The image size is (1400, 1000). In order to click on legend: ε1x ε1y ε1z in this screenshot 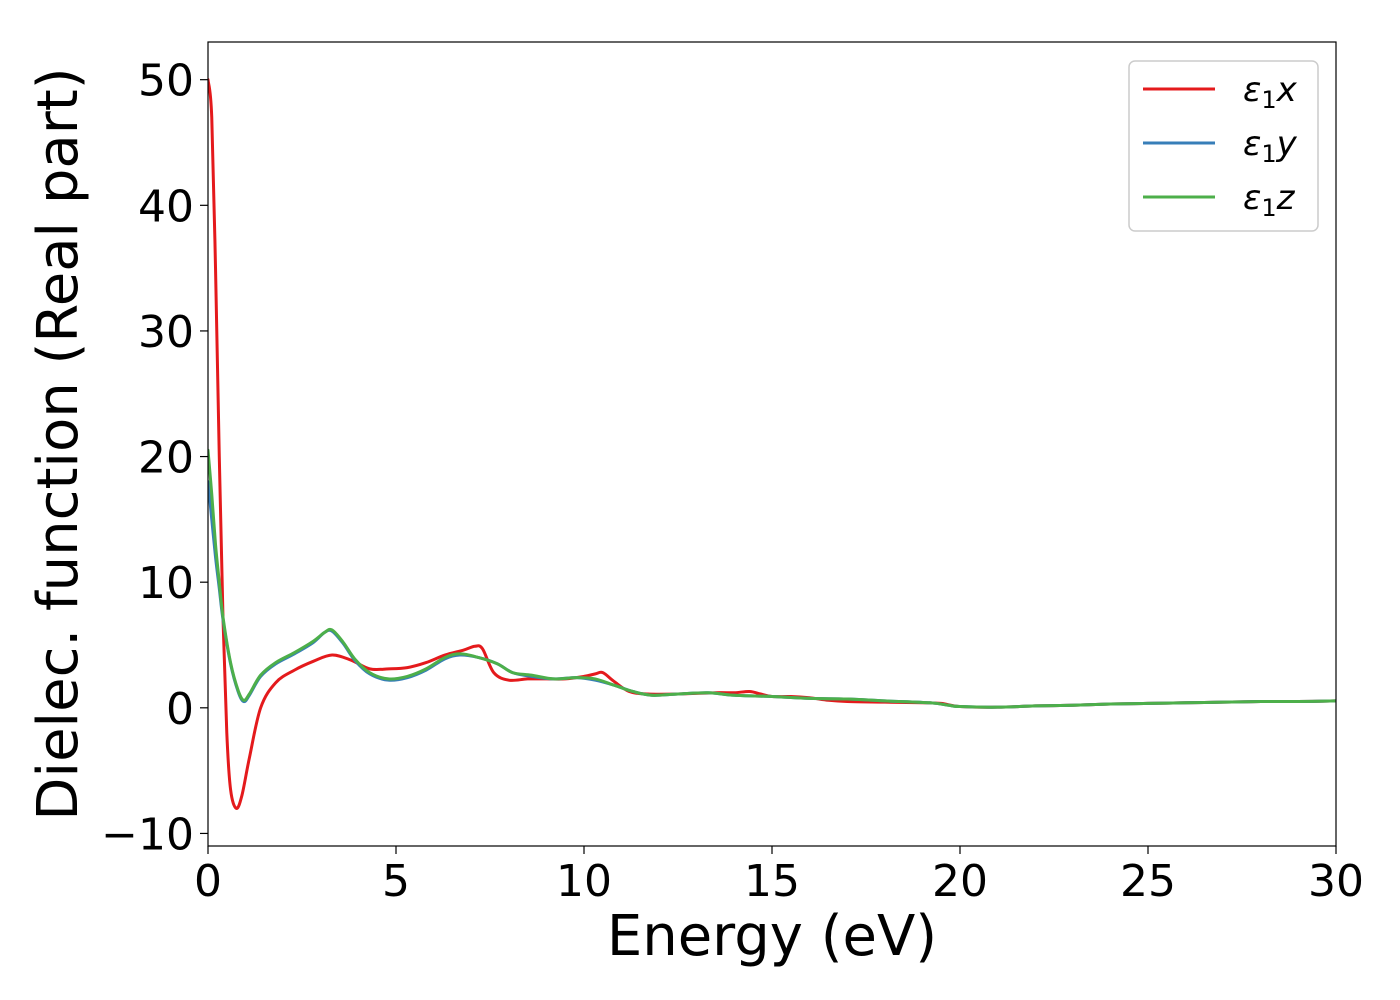, I will do `click(1223, 146)`.